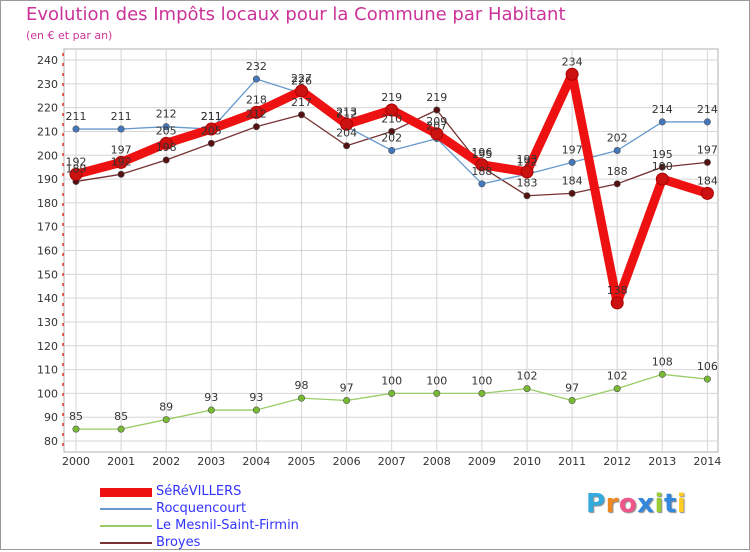 This screenshot has height=552, width=750. Describe the element at coordinates (199, 491) in the screenshot. I see `legend-label: SéRéVILLERS` at that location.